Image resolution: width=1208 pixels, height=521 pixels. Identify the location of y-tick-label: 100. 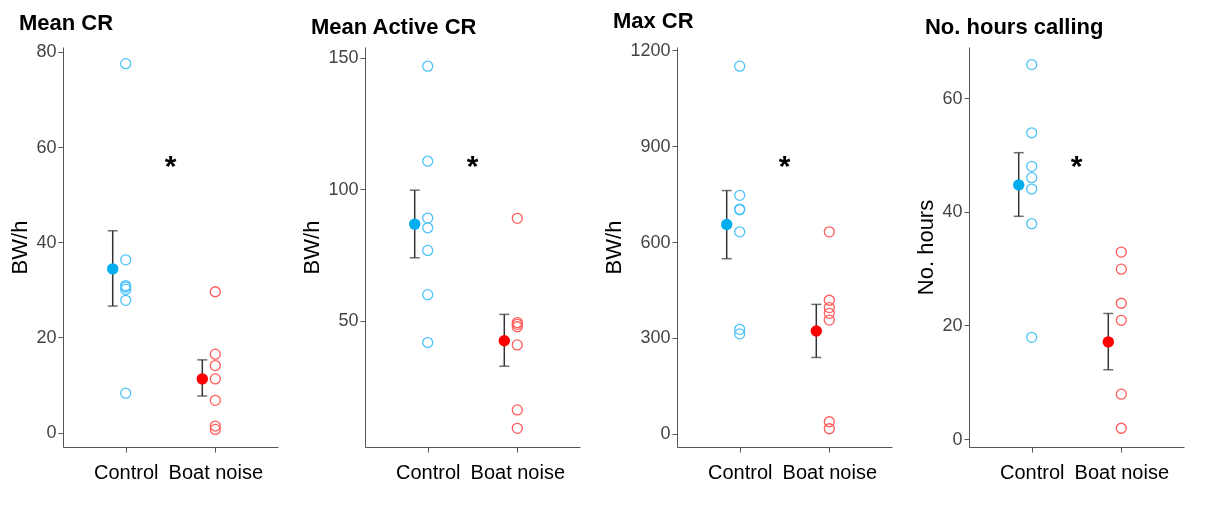
(343, 188).